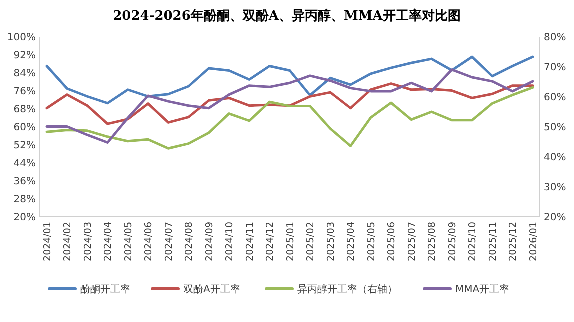 This screenshot has width=574, height=322. What do you see at coordinates (555, 218) in the screenshot?
I see `y2-tick-label: 20%` at bounding box center [555, 218].